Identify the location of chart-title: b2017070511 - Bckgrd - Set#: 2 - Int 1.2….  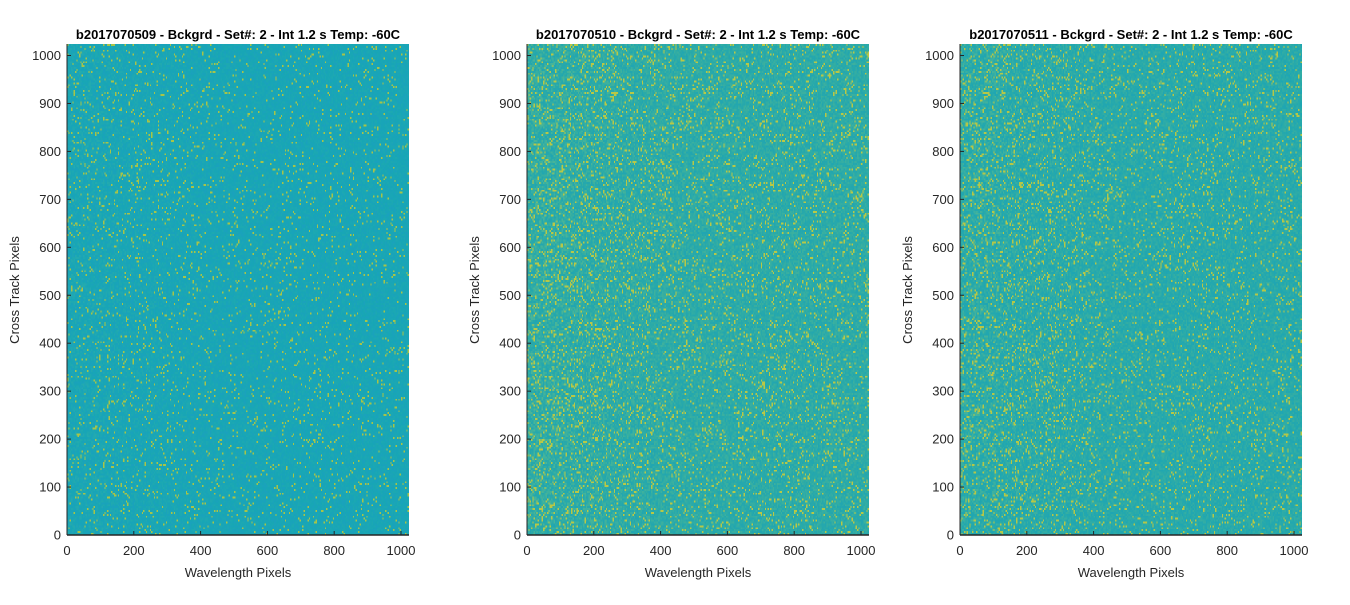
(1131, 34).